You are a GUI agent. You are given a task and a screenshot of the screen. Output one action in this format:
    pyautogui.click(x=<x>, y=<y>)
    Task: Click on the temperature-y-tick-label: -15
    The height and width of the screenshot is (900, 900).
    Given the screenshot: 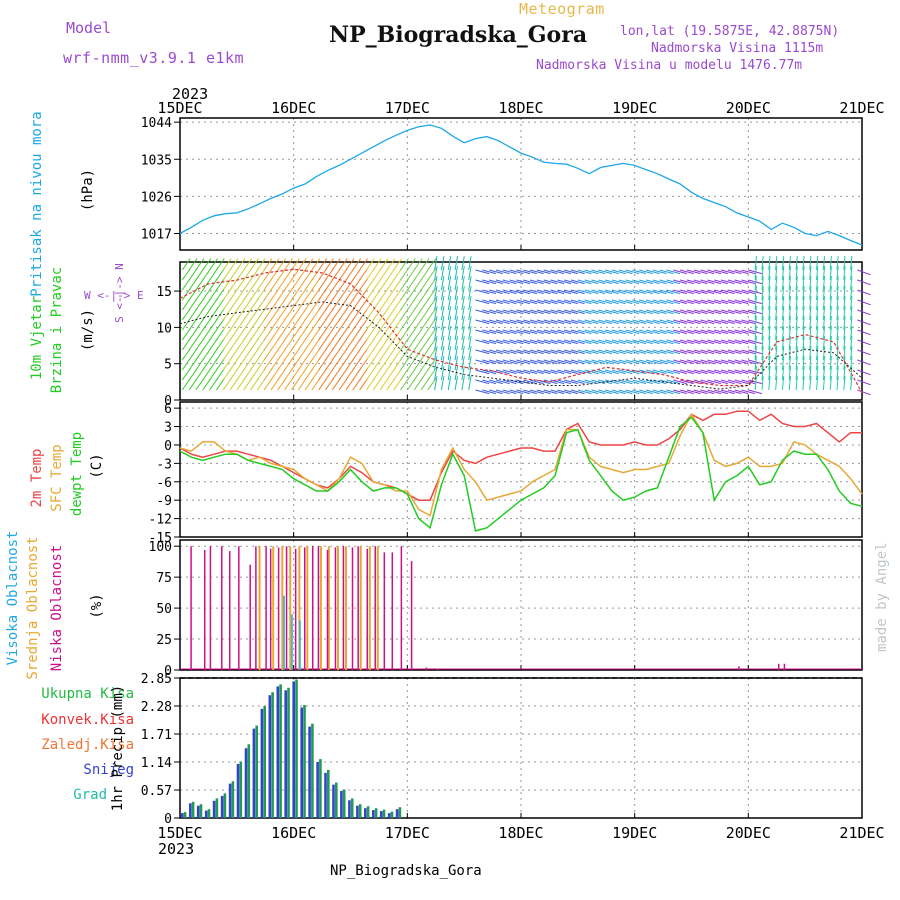 What is the action you would take?
    pyautogui.click(x=160, y=538)
    